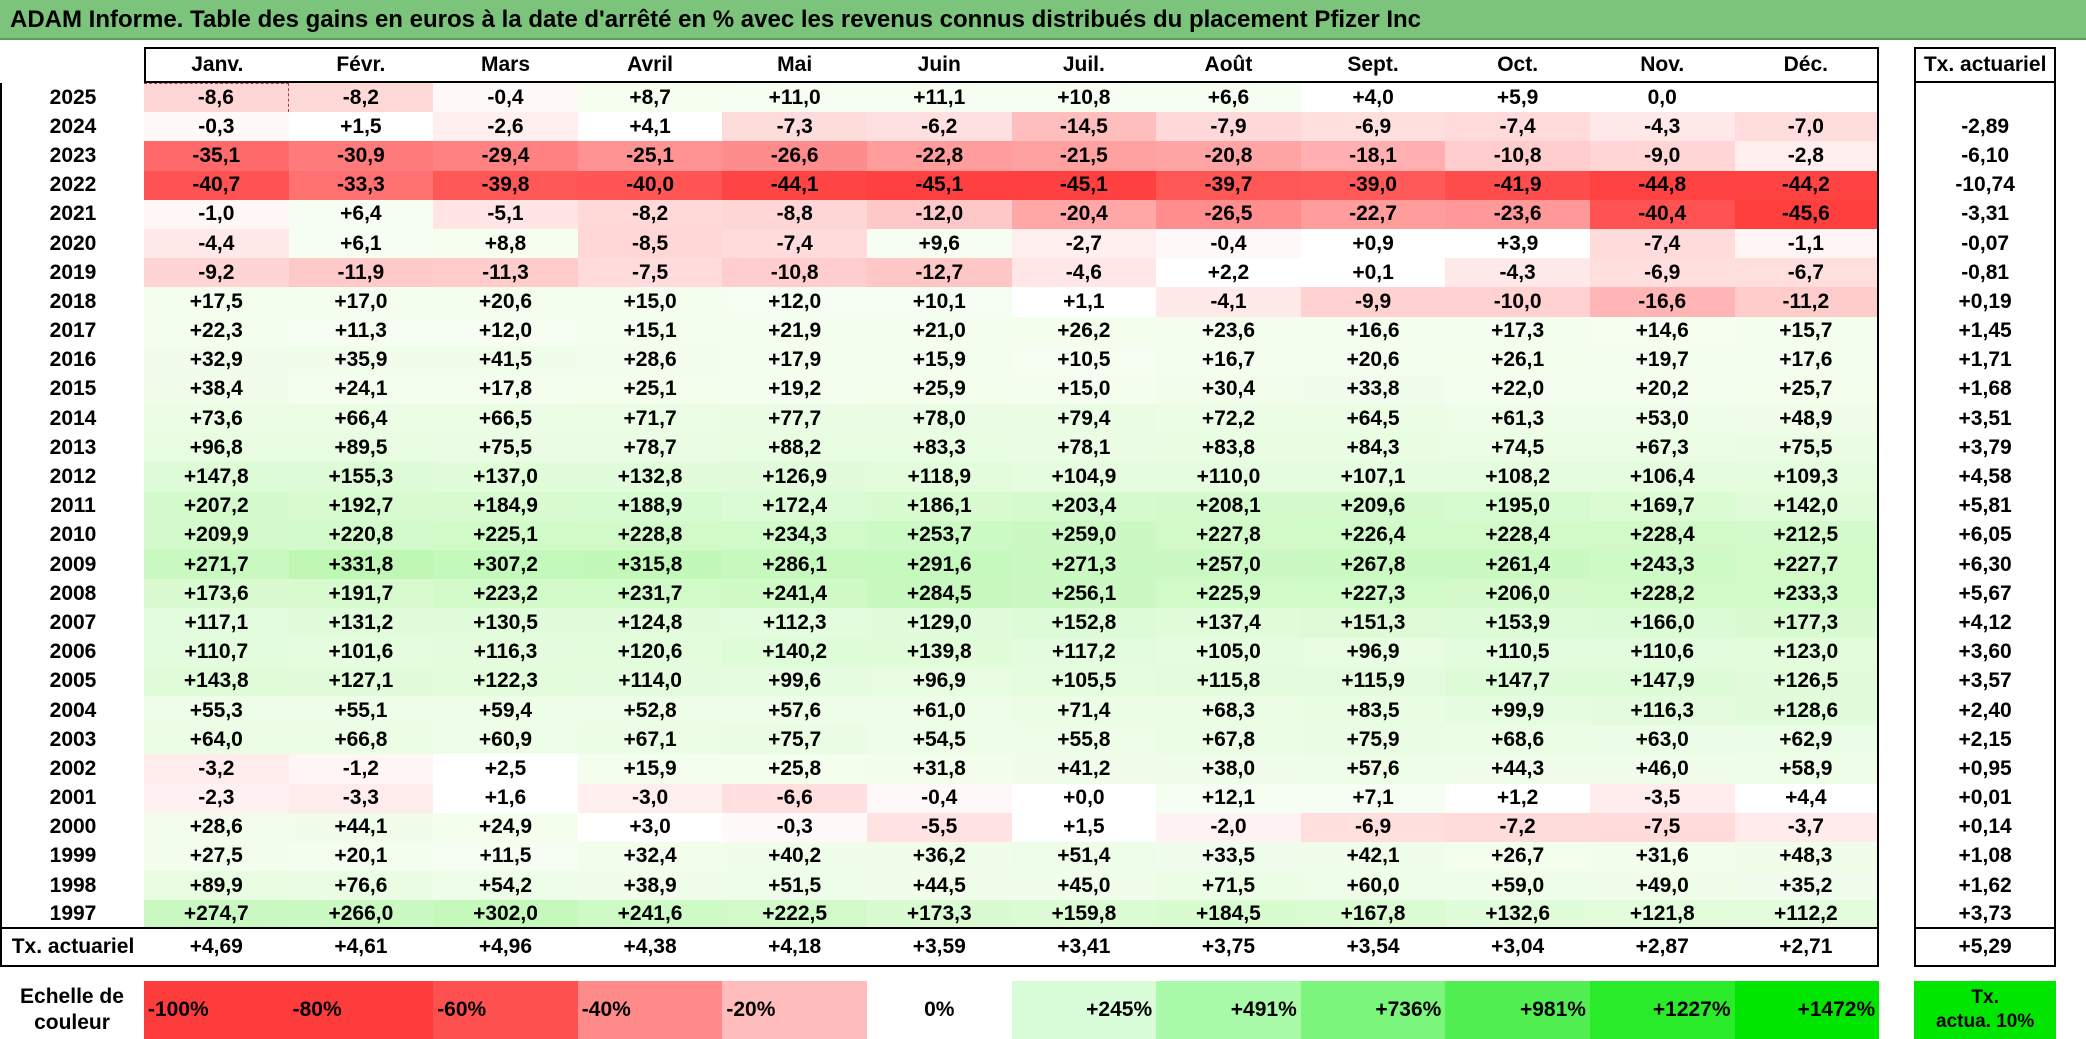  What do you see at coordinates (794, 331) in the screenshot?
I see `gain-cell: +21,9` at bounding box center [794, 331].